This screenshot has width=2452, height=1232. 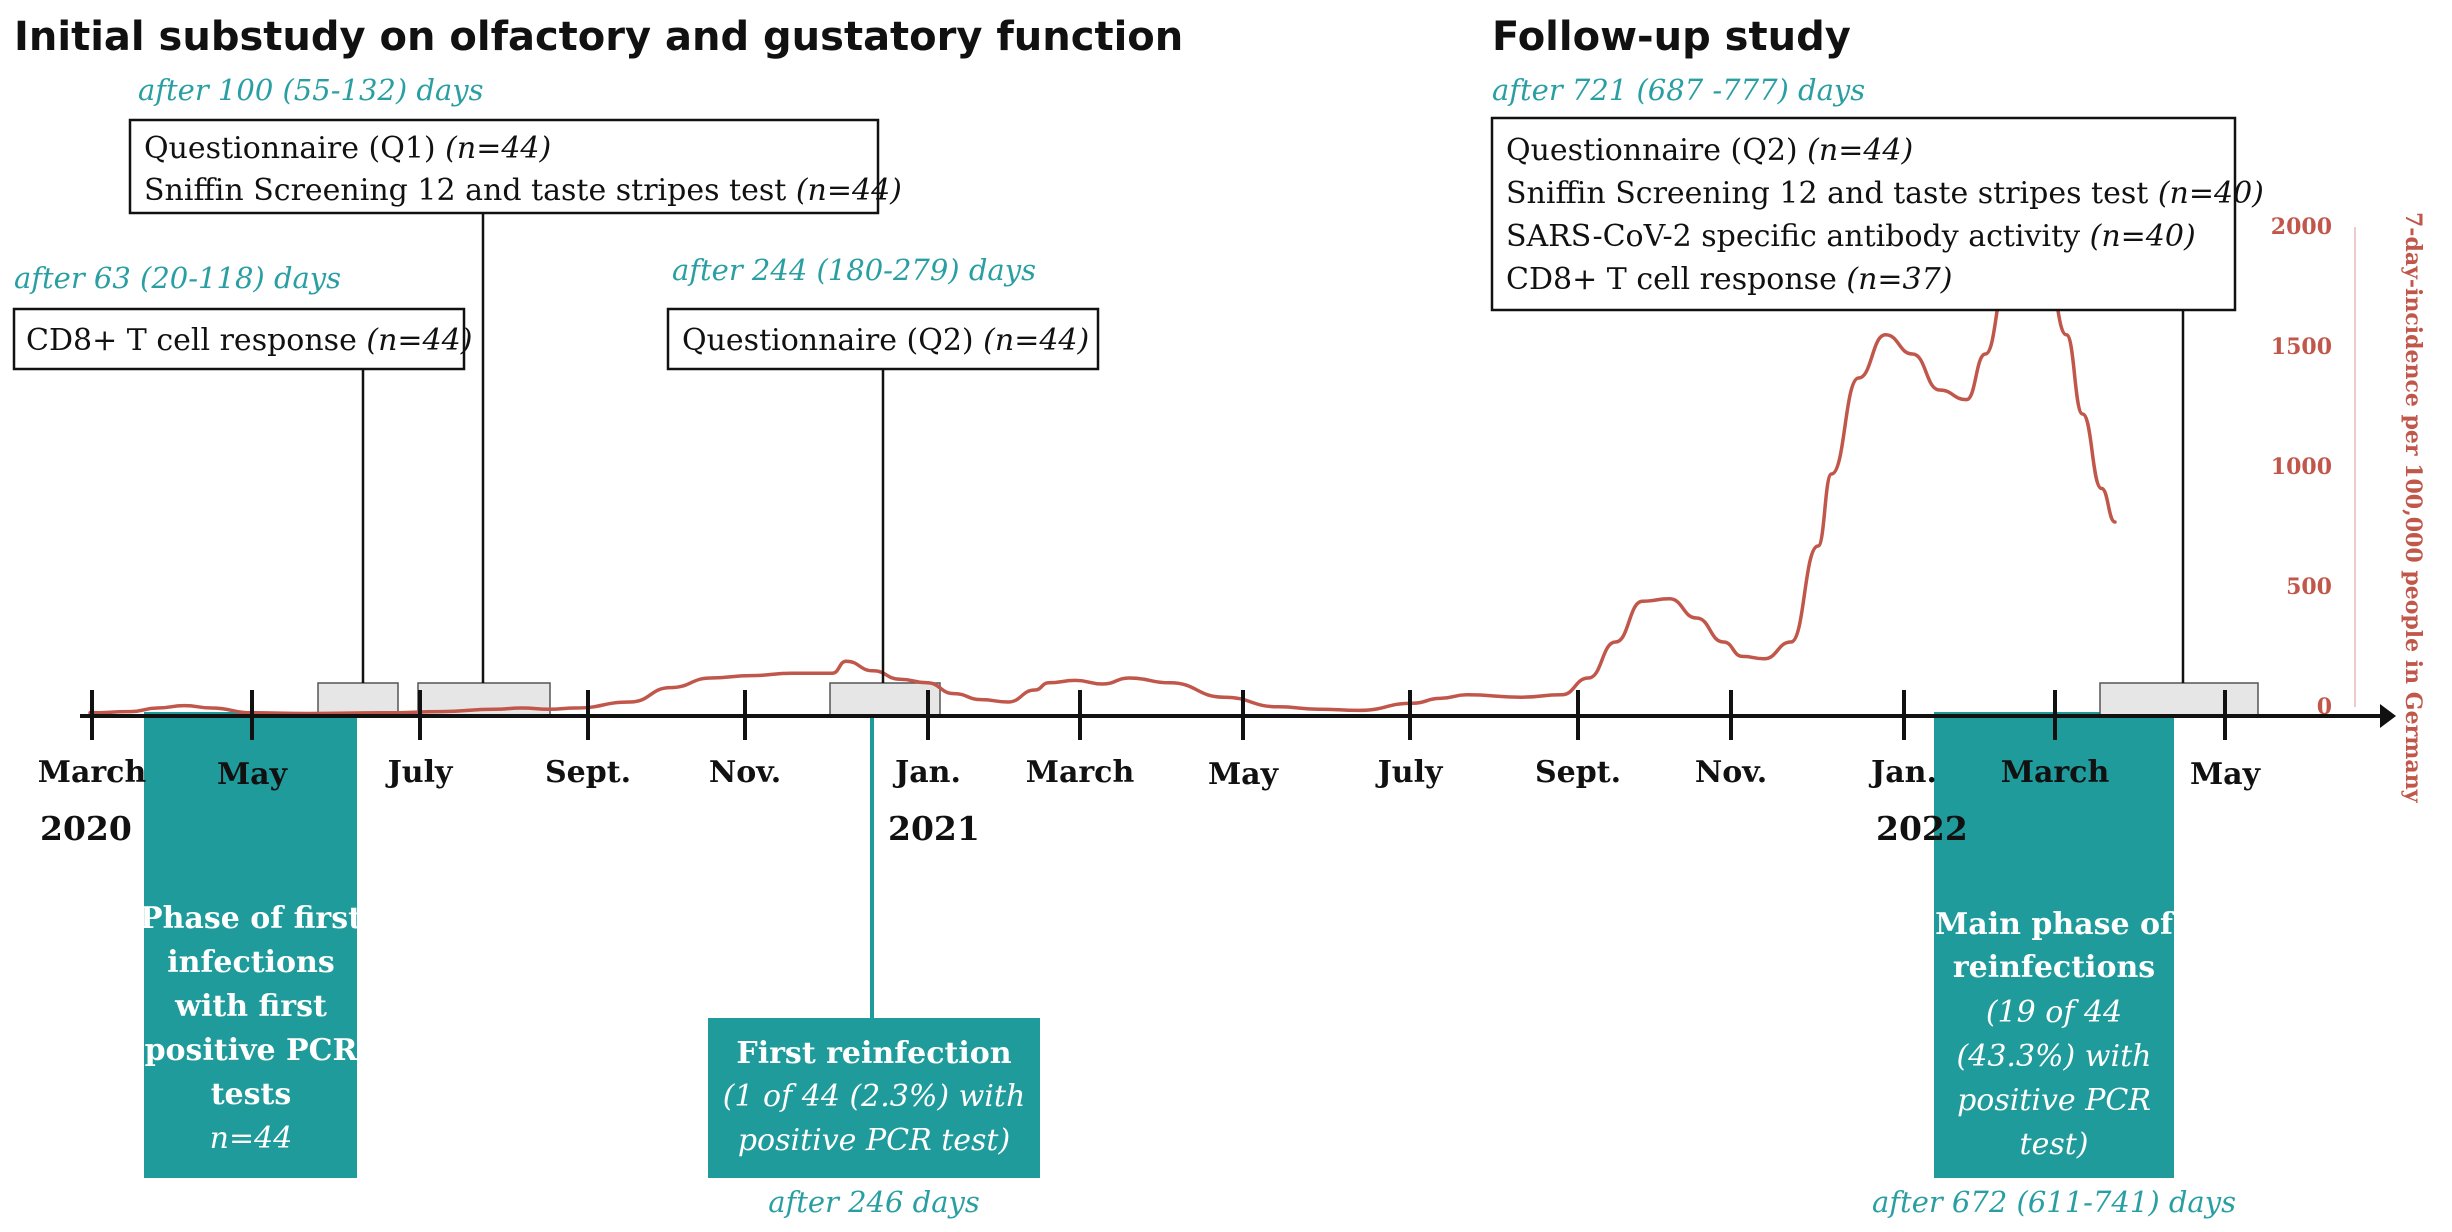 What do you see at coordinates (86, 828) in the screenshot?
I see `year-label-2020: 2020` at bounding box center [86, 828].